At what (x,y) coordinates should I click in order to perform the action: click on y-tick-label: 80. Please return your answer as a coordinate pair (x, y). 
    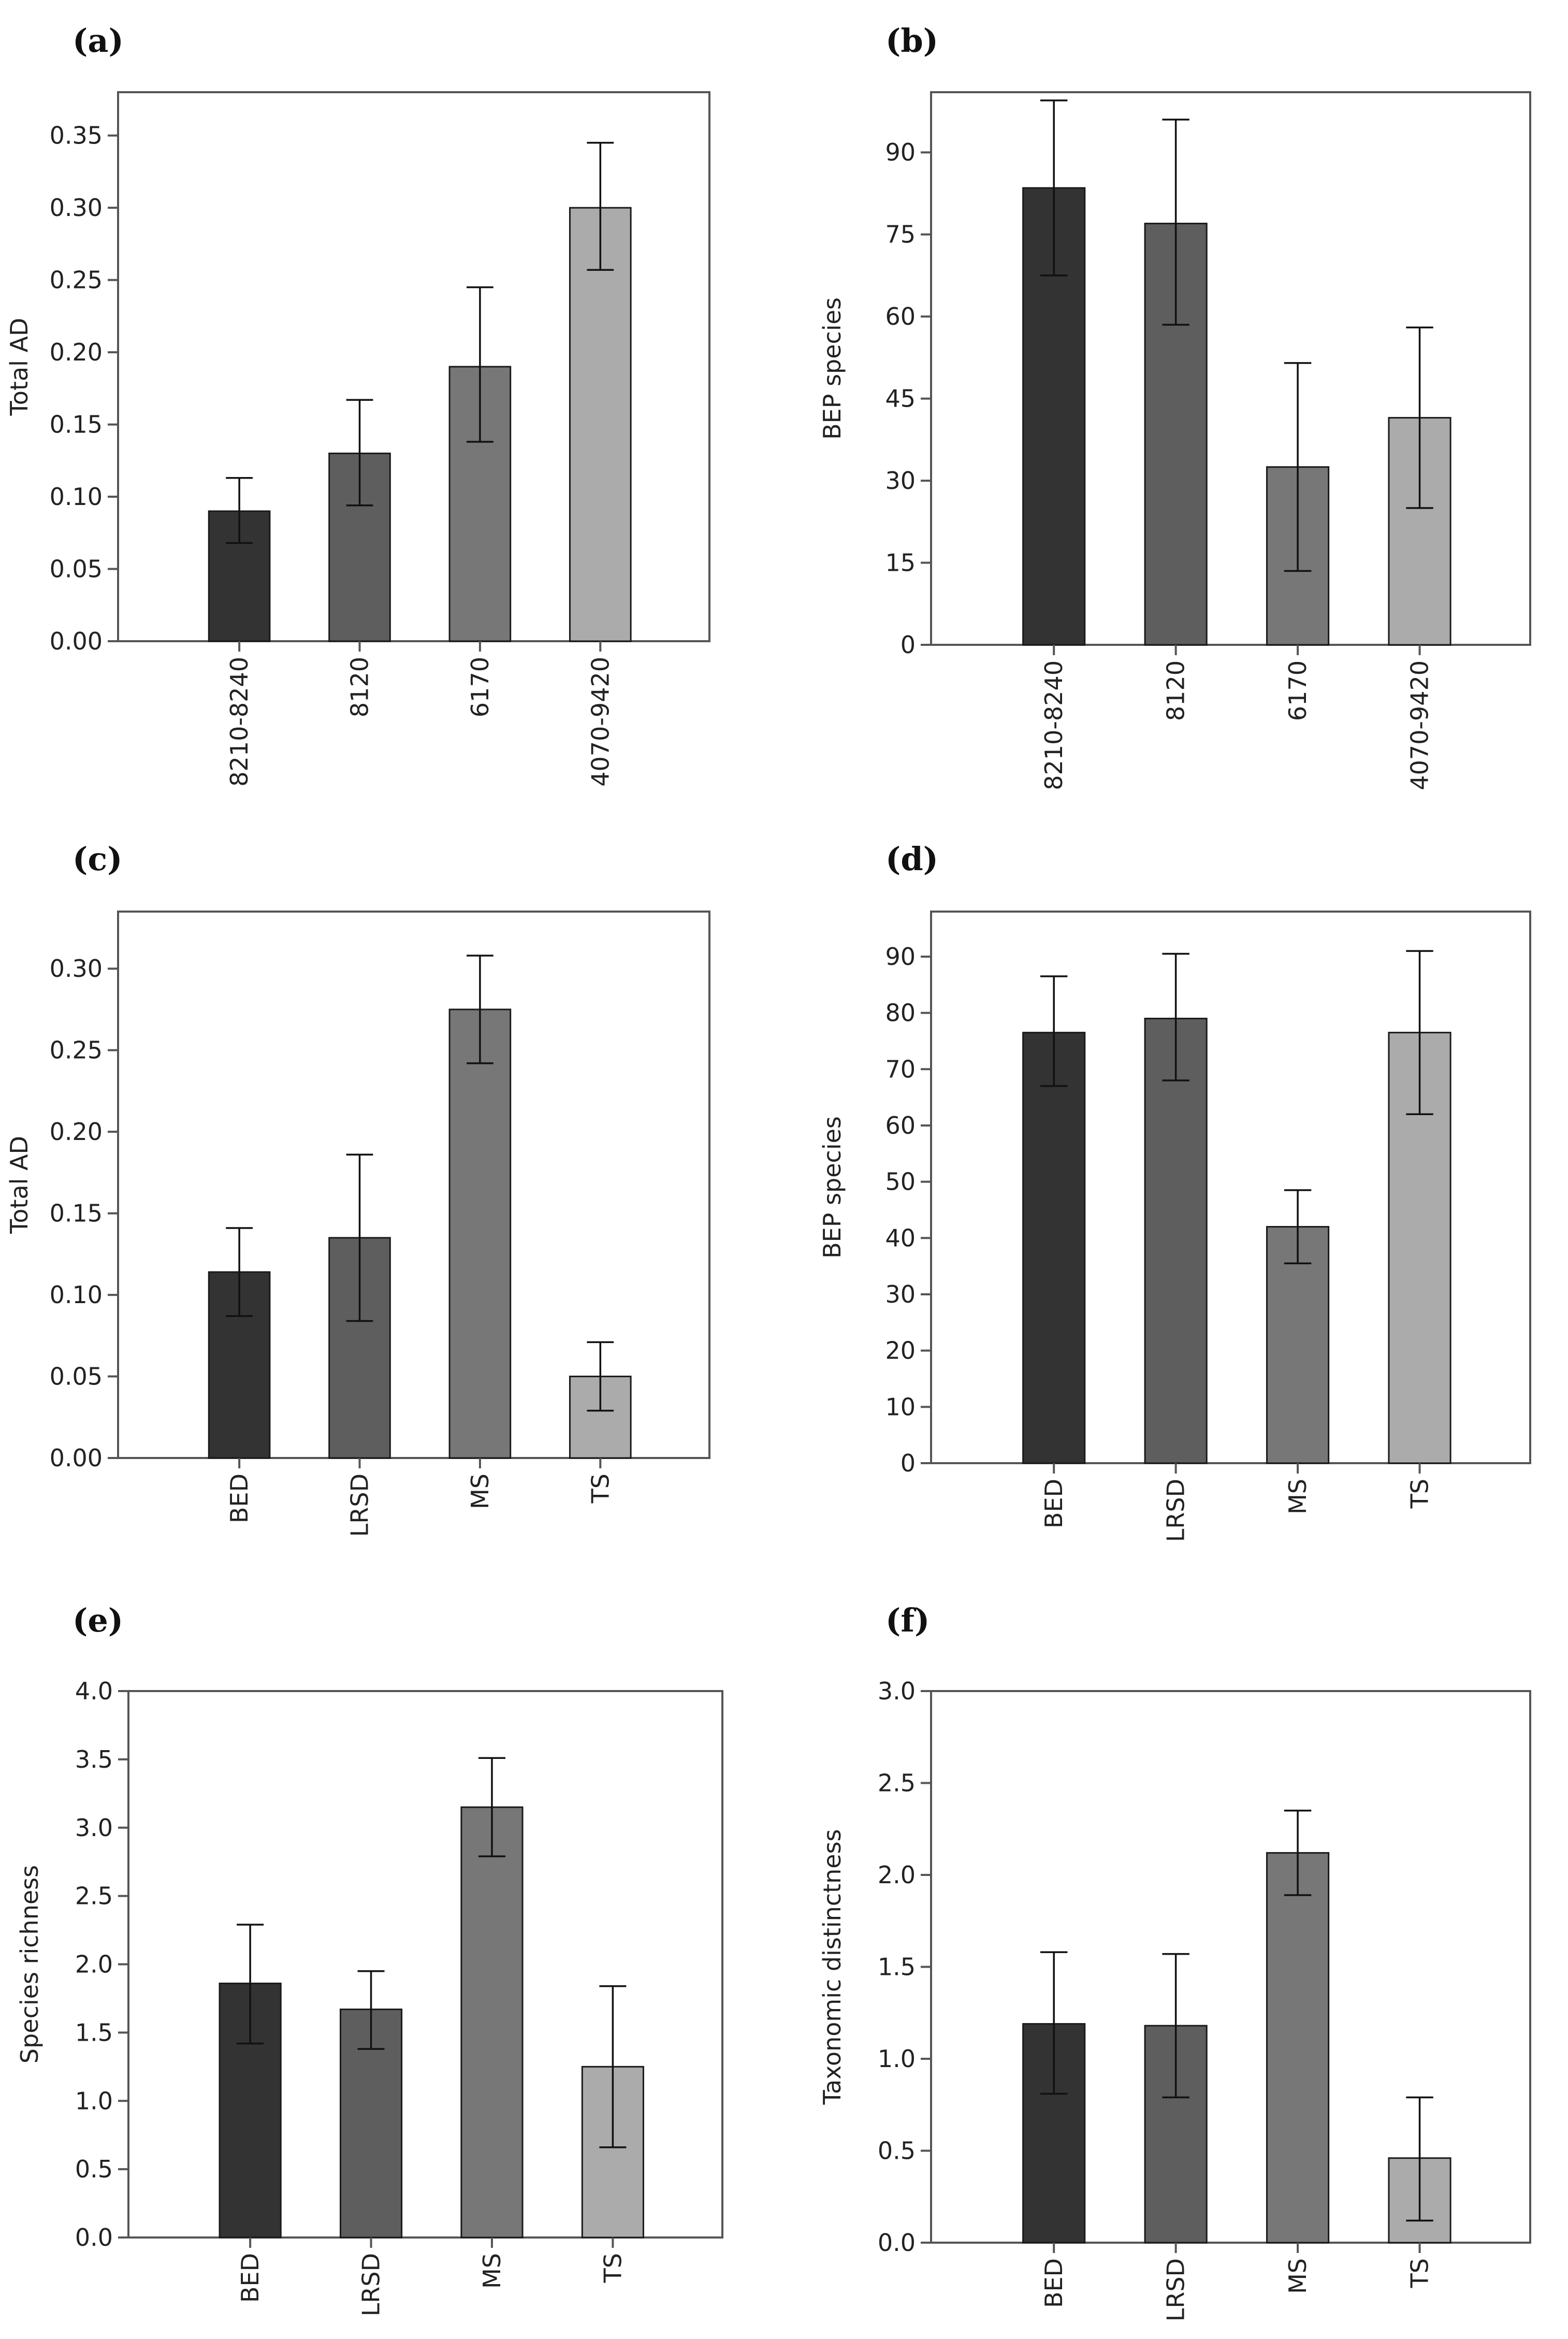
    Looking at the image, I should click on (900, 1013).